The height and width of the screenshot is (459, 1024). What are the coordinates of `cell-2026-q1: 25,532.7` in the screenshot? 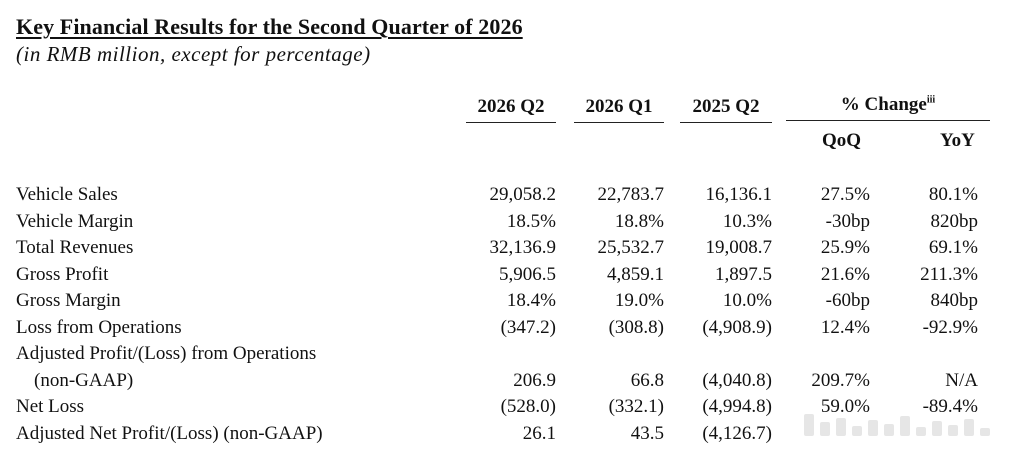 It's located at (631, 247).